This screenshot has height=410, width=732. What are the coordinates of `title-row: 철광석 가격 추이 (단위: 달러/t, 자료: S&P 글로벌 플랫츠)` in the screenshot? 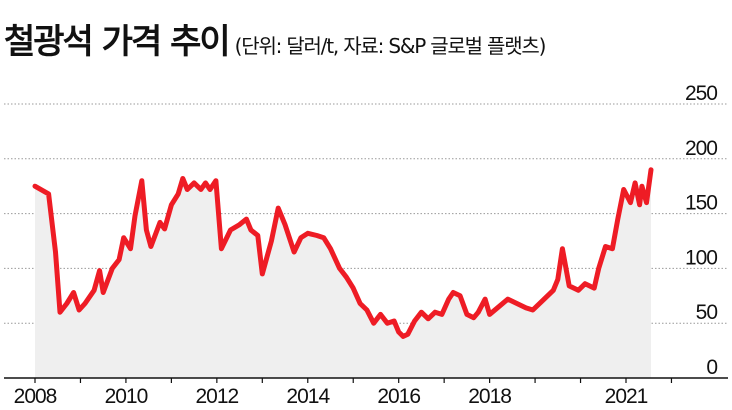 It's located at (275, 38).